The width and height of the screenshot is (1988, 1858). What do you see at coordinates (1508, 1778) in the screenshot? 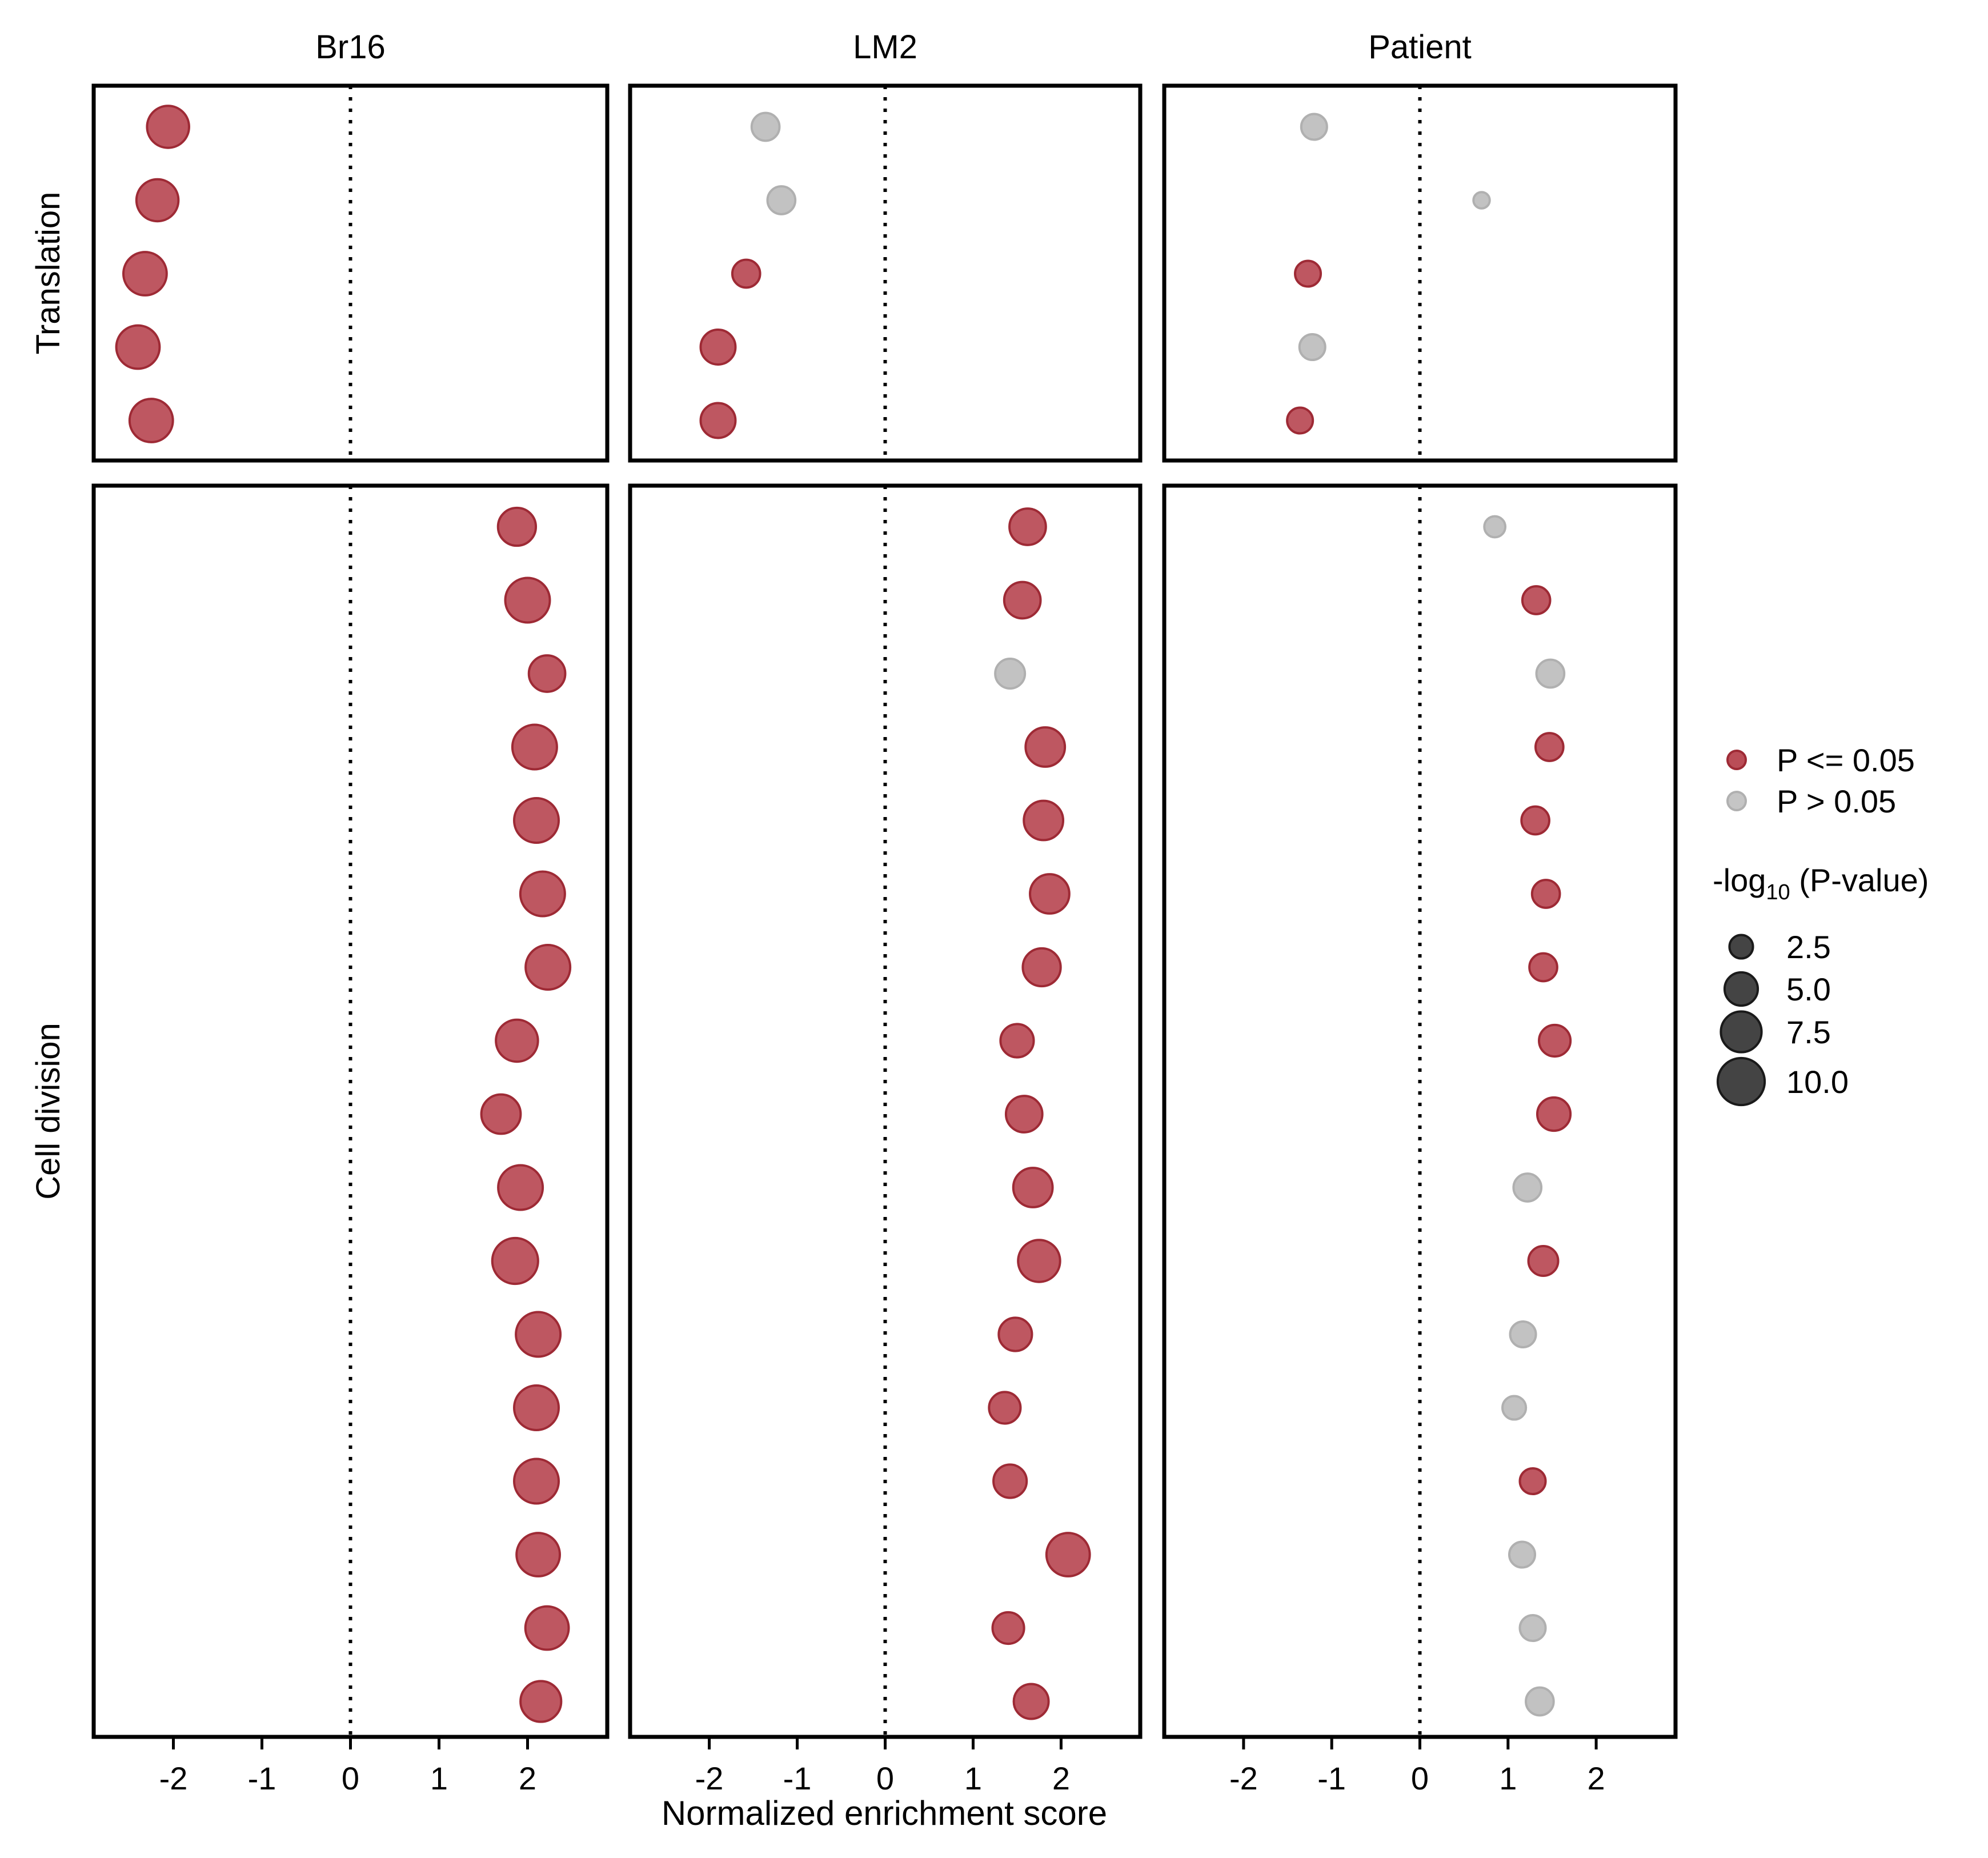
I see `x-tick-label: 1` at bounding box center [1508, 1778].